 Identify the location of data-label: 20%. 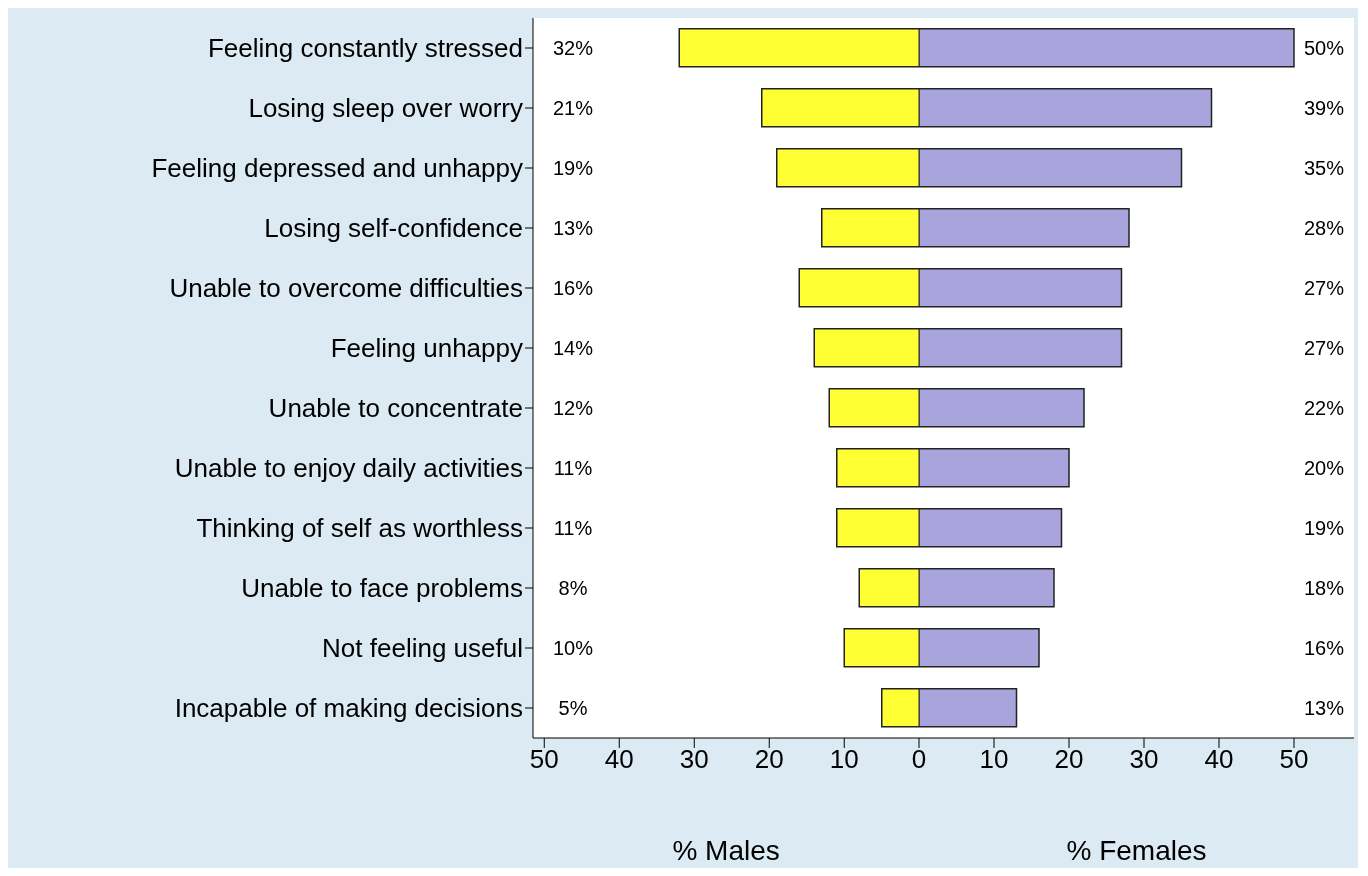
(1324, 467).